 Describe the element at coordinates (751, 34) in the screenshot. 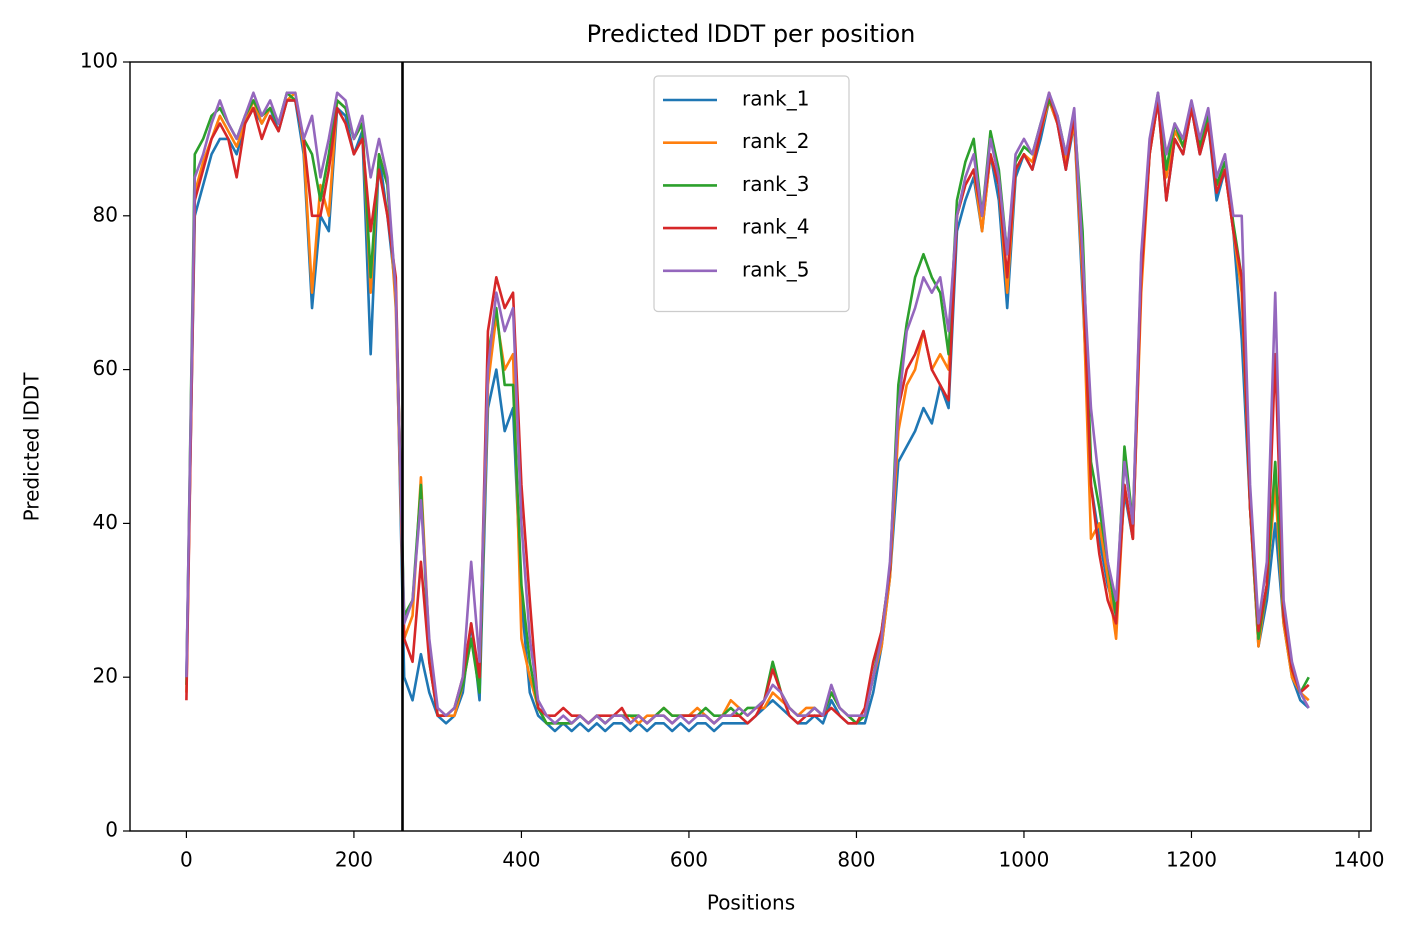

I see `chart-title: Predicted lDDT per position` at that location.